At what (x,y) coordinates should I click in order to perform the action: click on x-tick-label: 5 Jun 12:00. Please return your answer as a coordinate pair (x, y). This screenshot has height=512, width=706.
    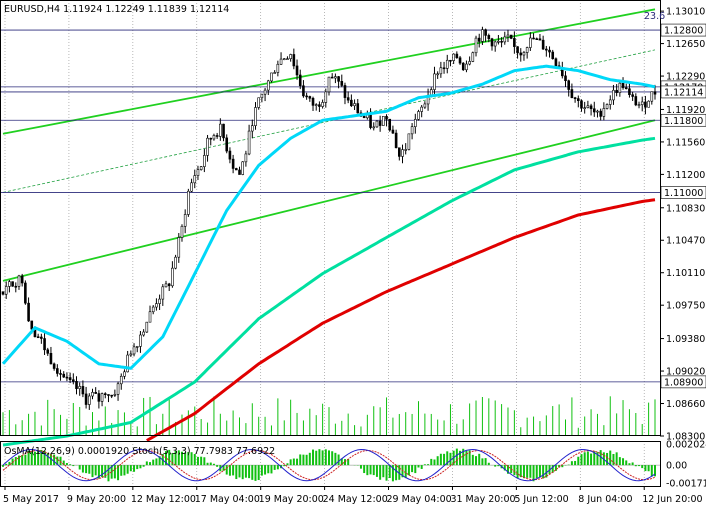
    Looking at the image, I should click on (541, 499).